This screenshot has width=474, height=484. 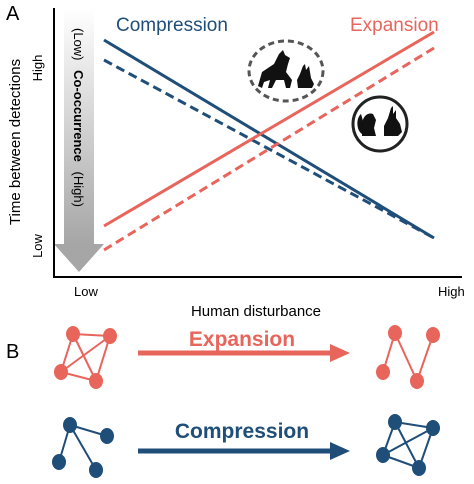 I want to click on expansion-network-before, so click(x=85, y=357).